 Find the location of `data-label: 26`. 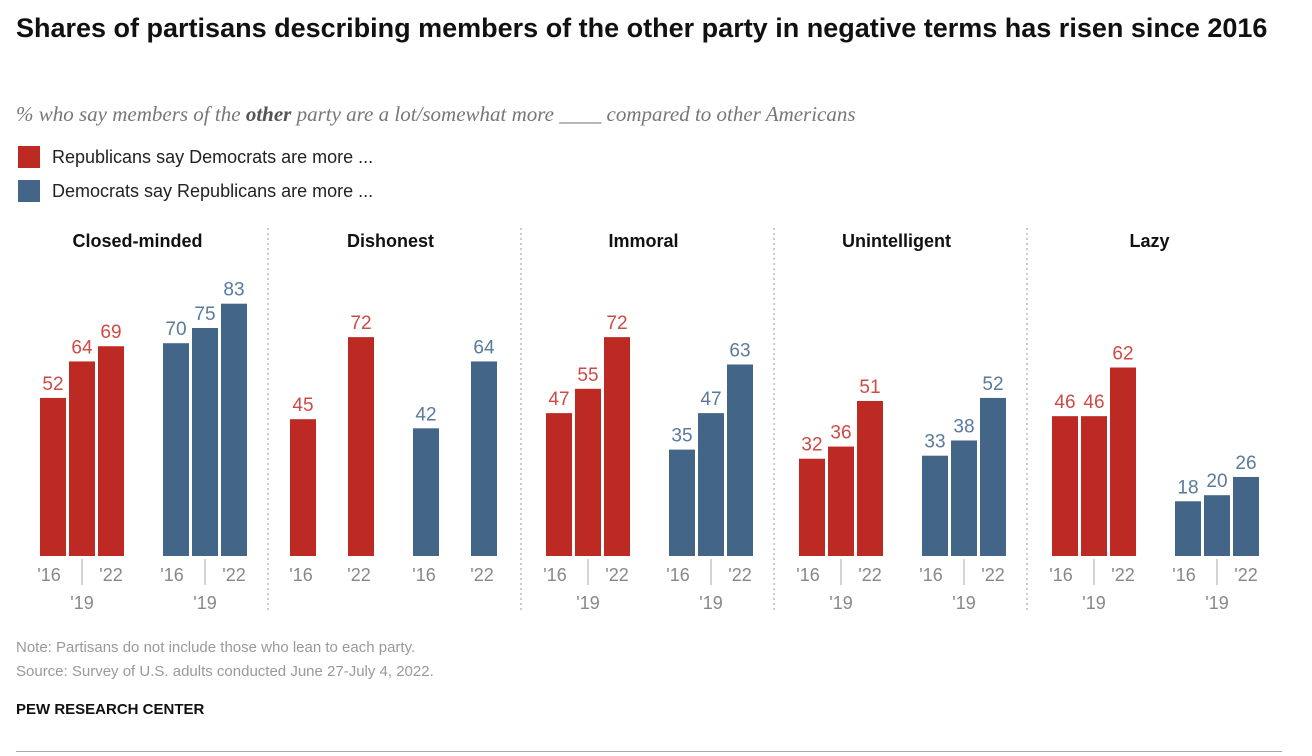

data-label: 26 is located at coordinates (1245, 463).